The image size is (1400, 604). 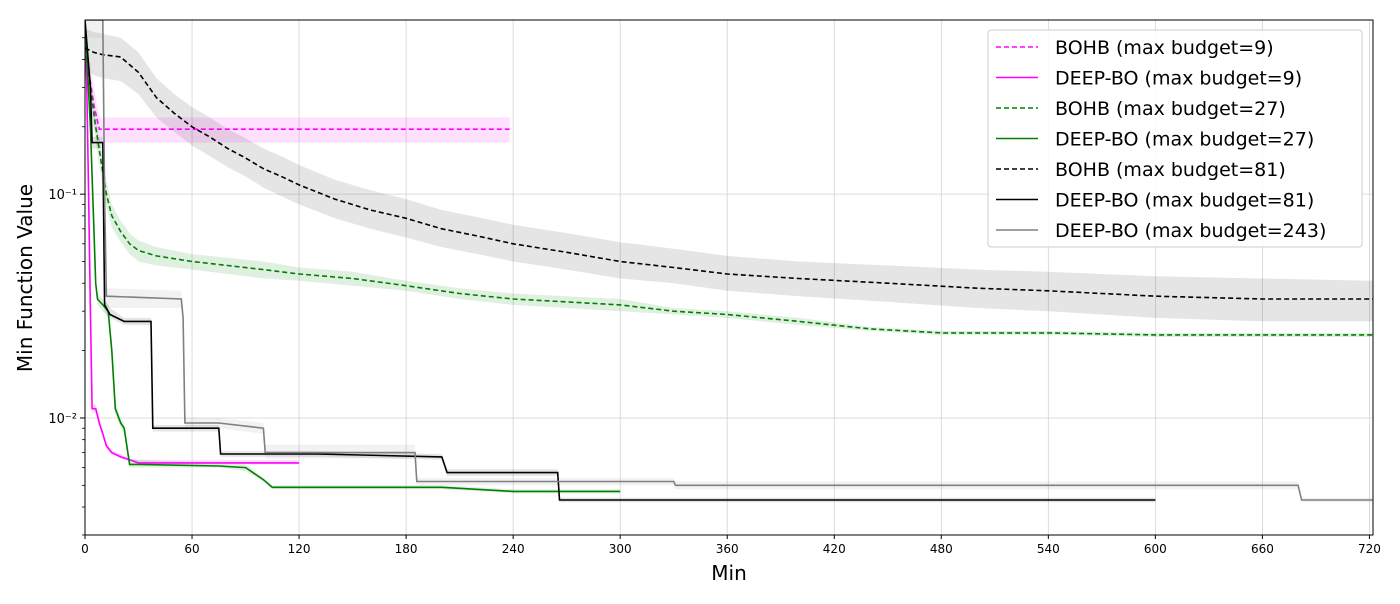 I want to click on x-tick-label: 720, so click(x=1369, y=549).